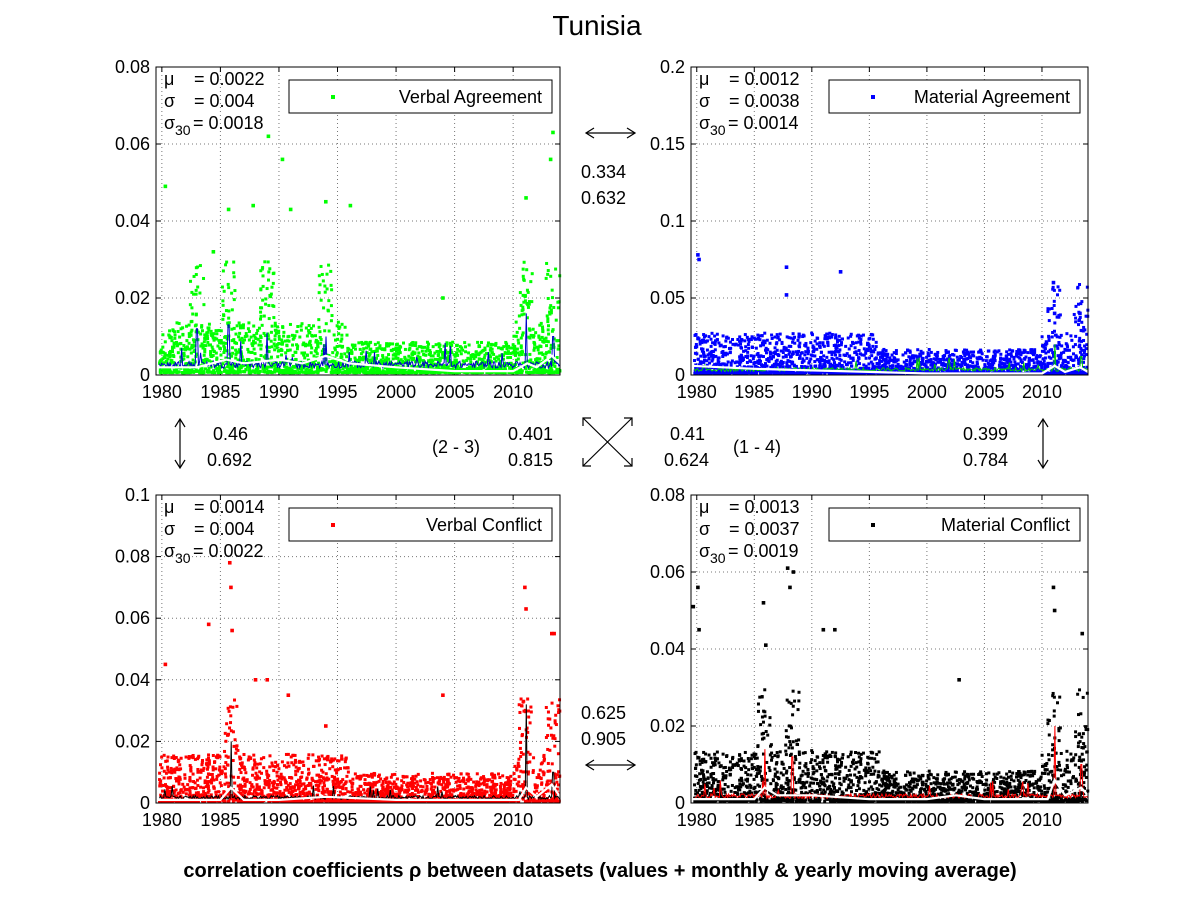 This screenshot has height=901, width=1201. Describe the element at coordinates (680, 375) in the screenshot. I see `y-tick-label: 0` at that location.